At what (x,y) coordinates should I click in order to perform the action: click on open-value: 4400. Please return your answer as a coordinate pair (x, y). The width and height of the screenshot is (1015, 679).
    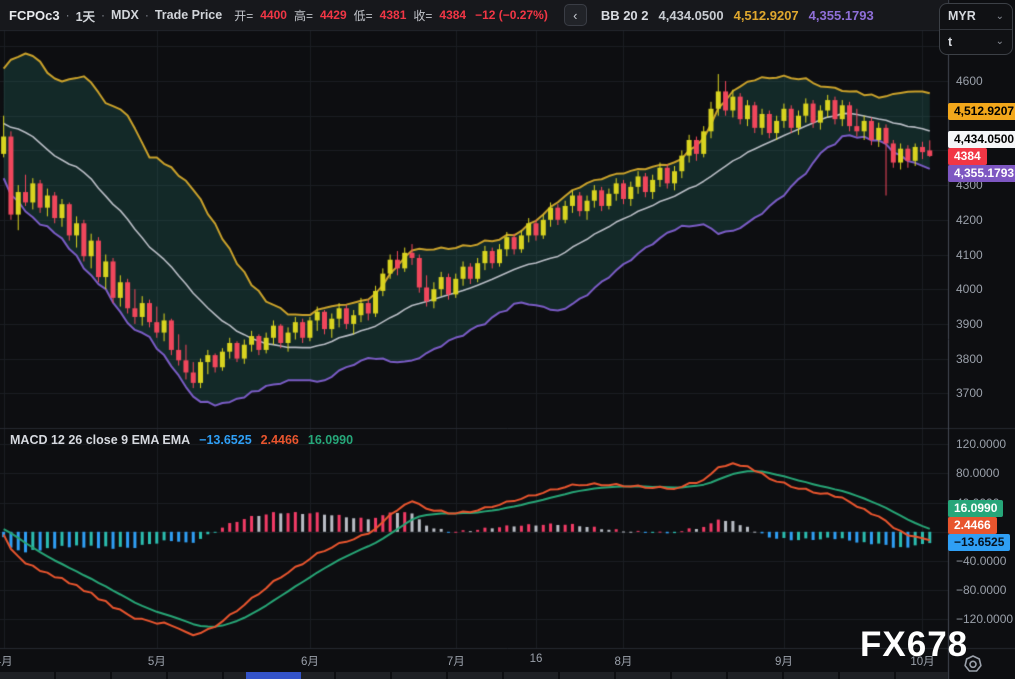
    Looking at the image, I should click on (273, 15).